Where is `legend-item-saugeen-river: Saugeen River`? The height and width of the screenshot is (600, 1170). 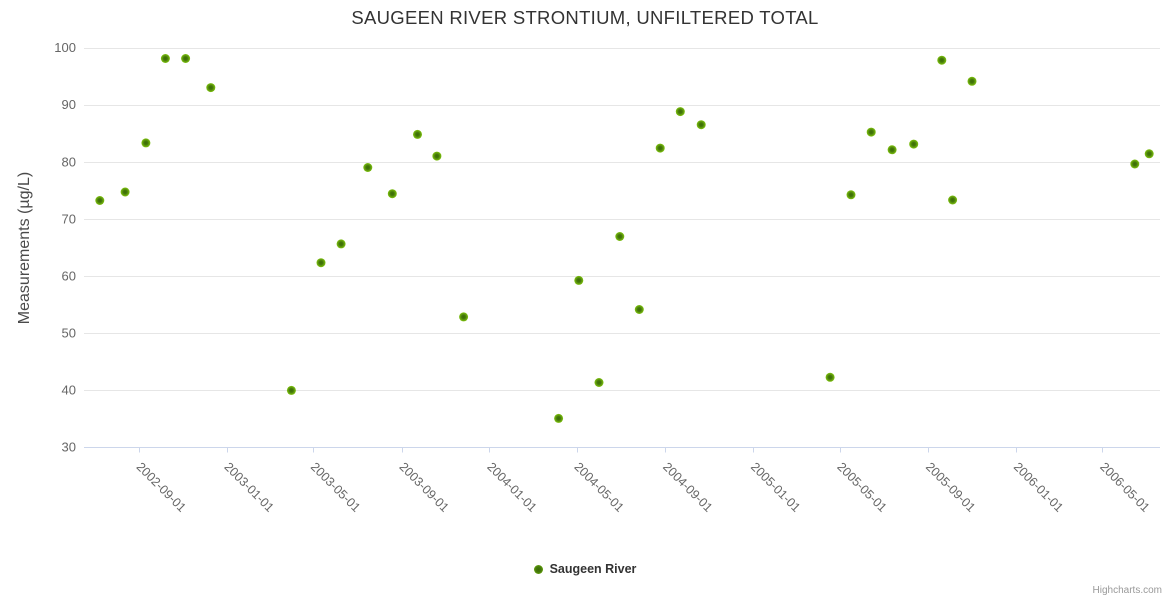
legend-item-saugeen-river: Saugeen River is located at coordinates (585, 569).